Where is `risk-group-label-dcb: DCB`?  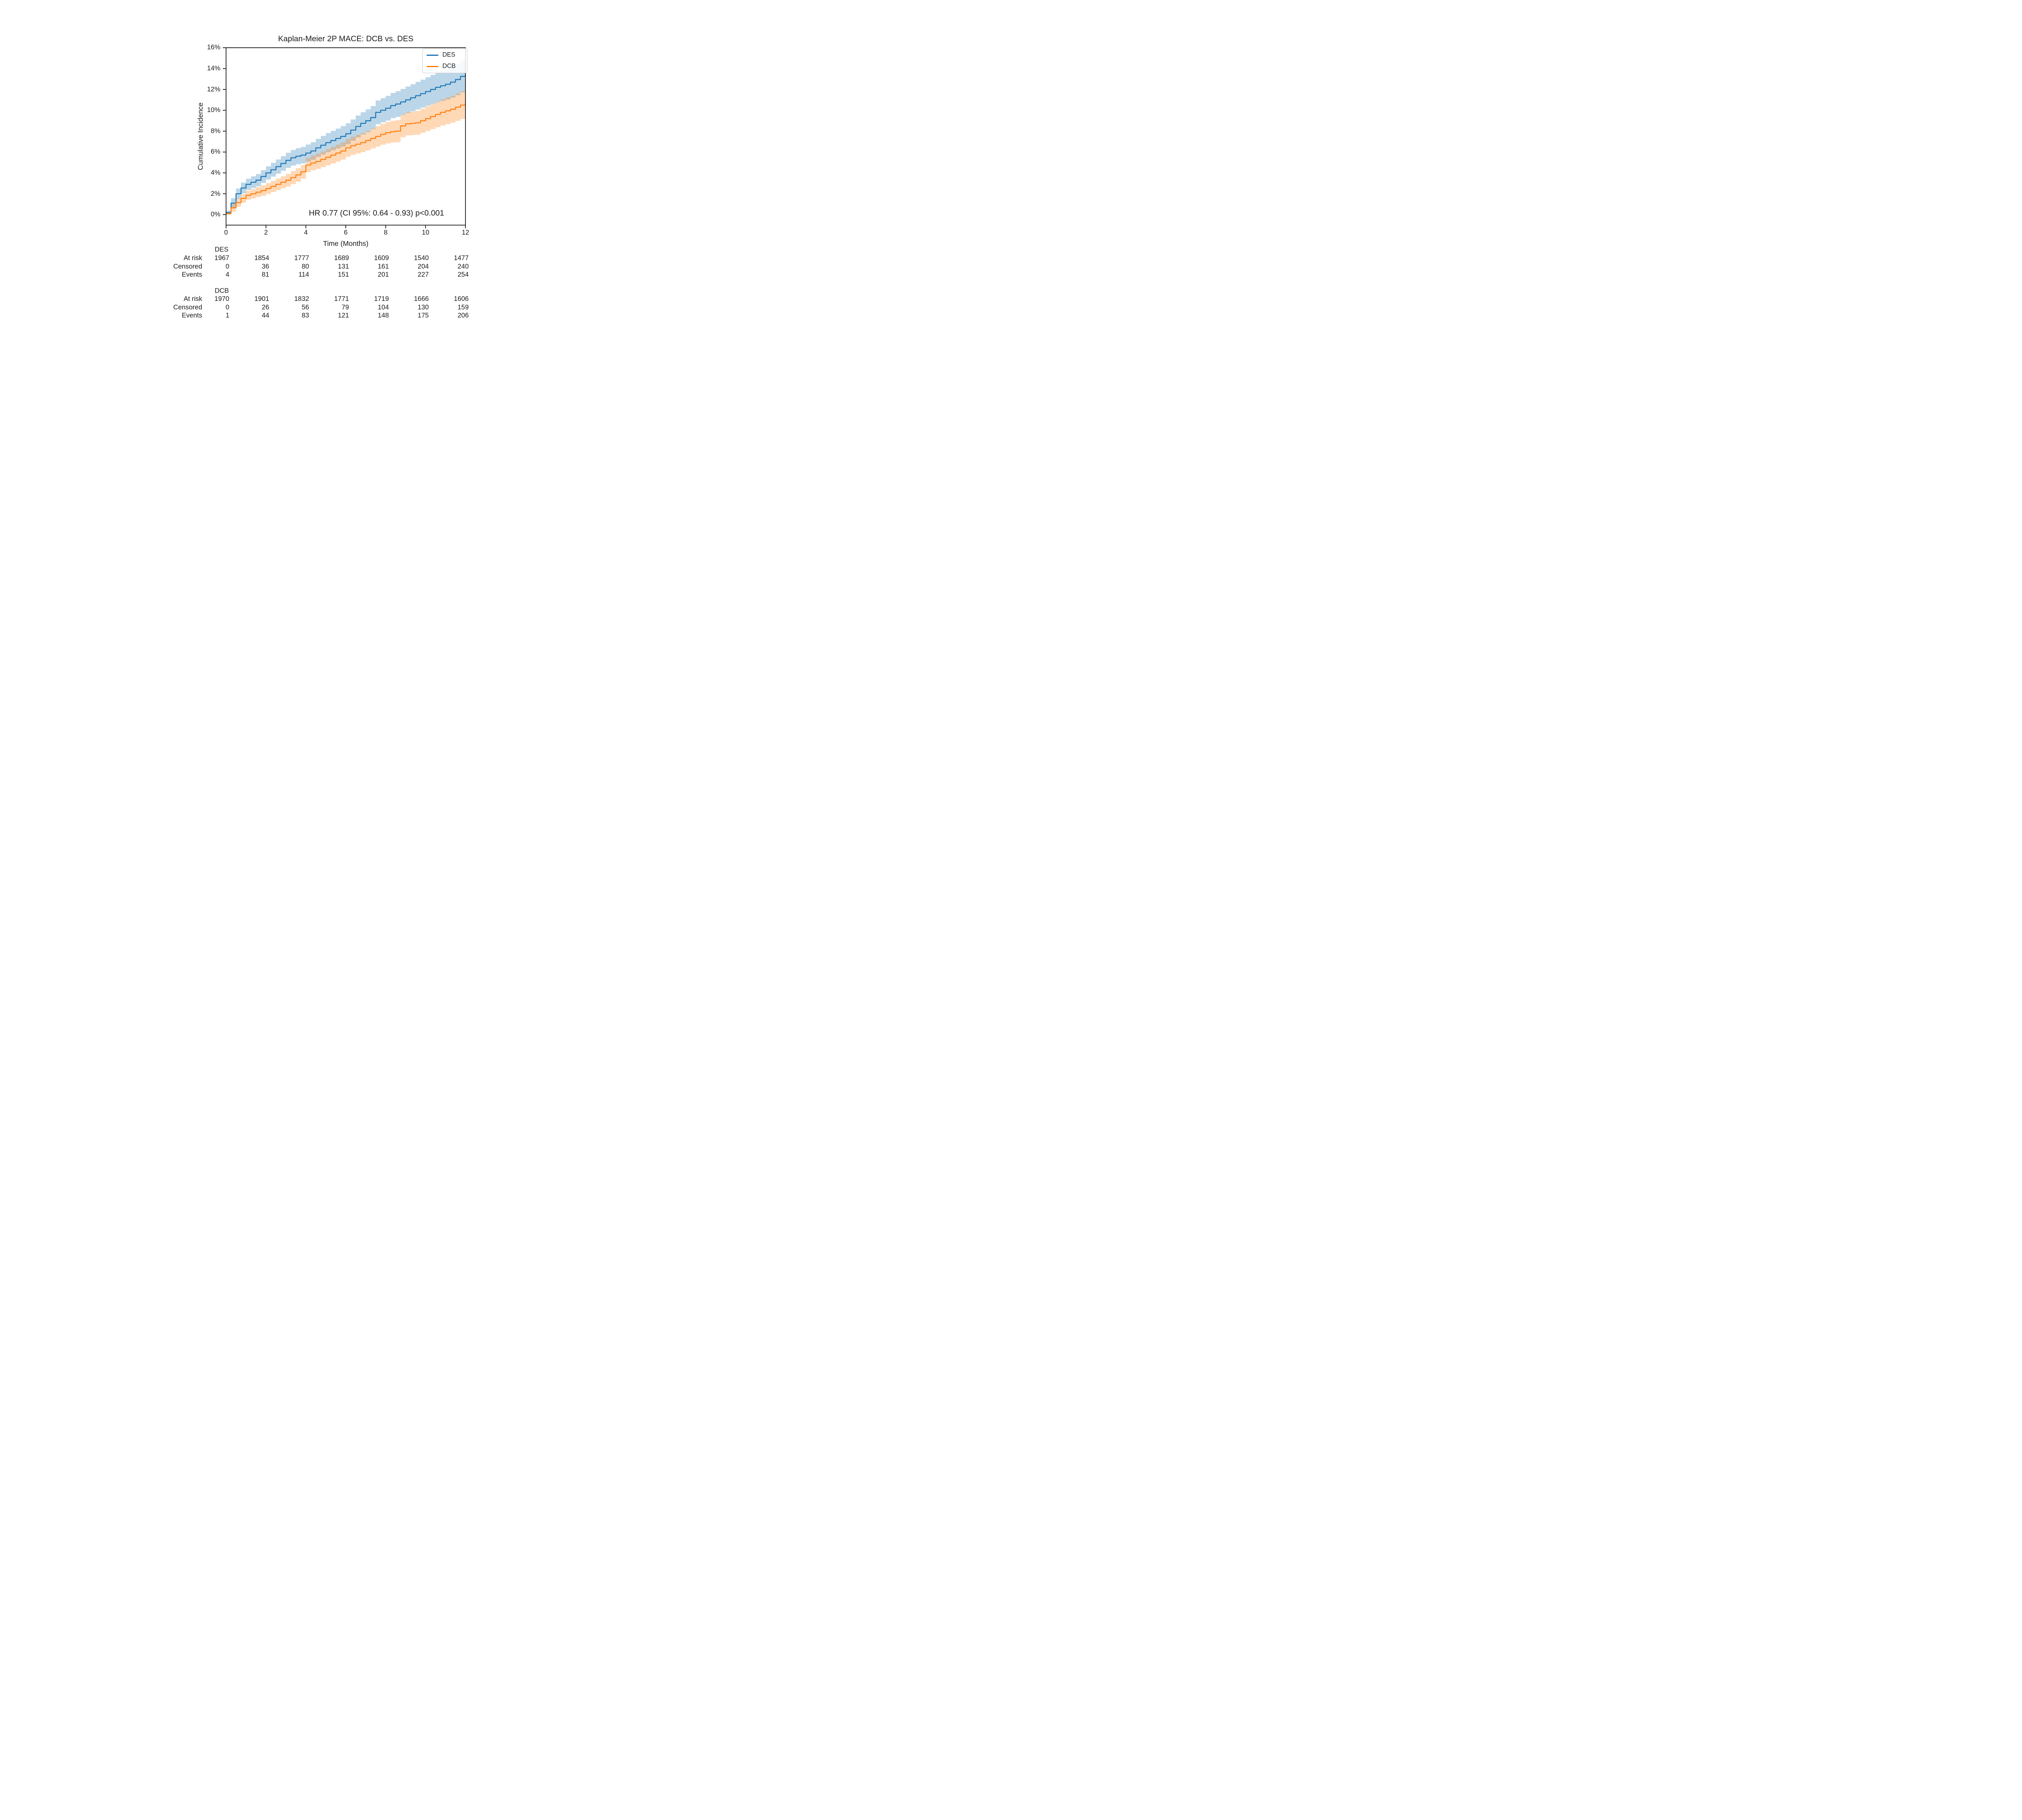 risk-group-label-dcb: DCB is located at coordinates (222, 290).